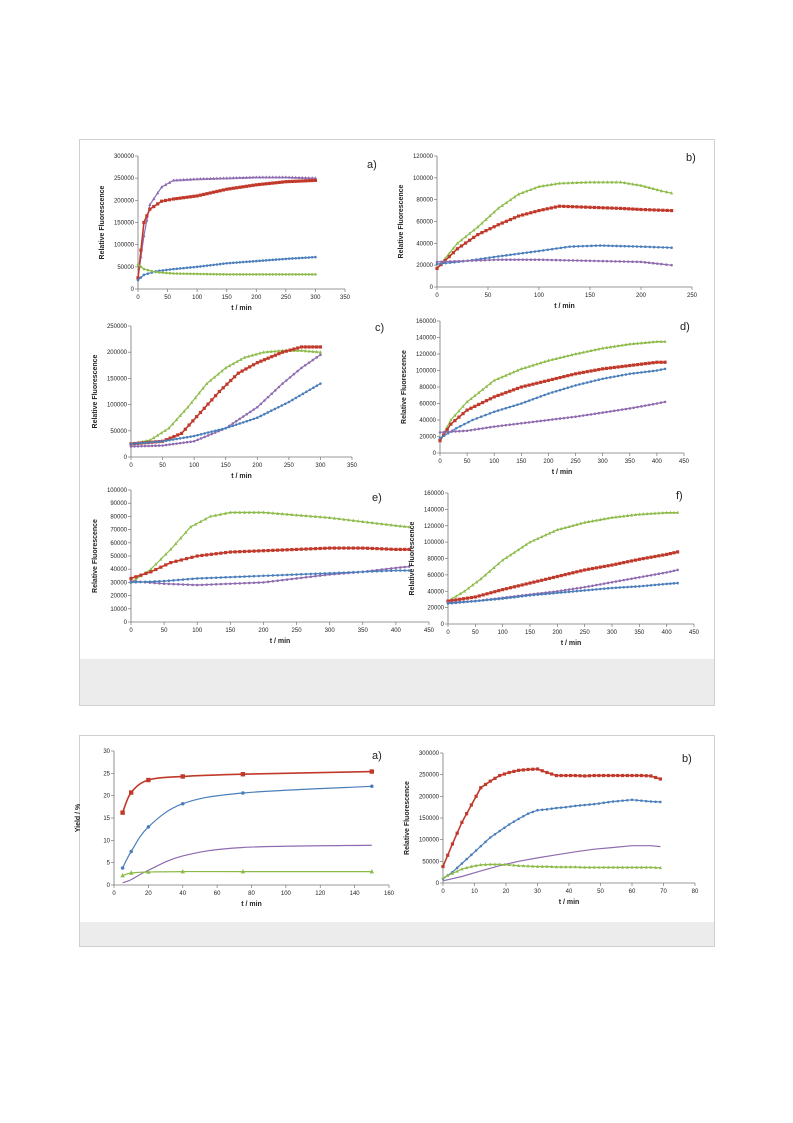  I want to click on c4-xtick-label-1: 50, so click(164, 631).